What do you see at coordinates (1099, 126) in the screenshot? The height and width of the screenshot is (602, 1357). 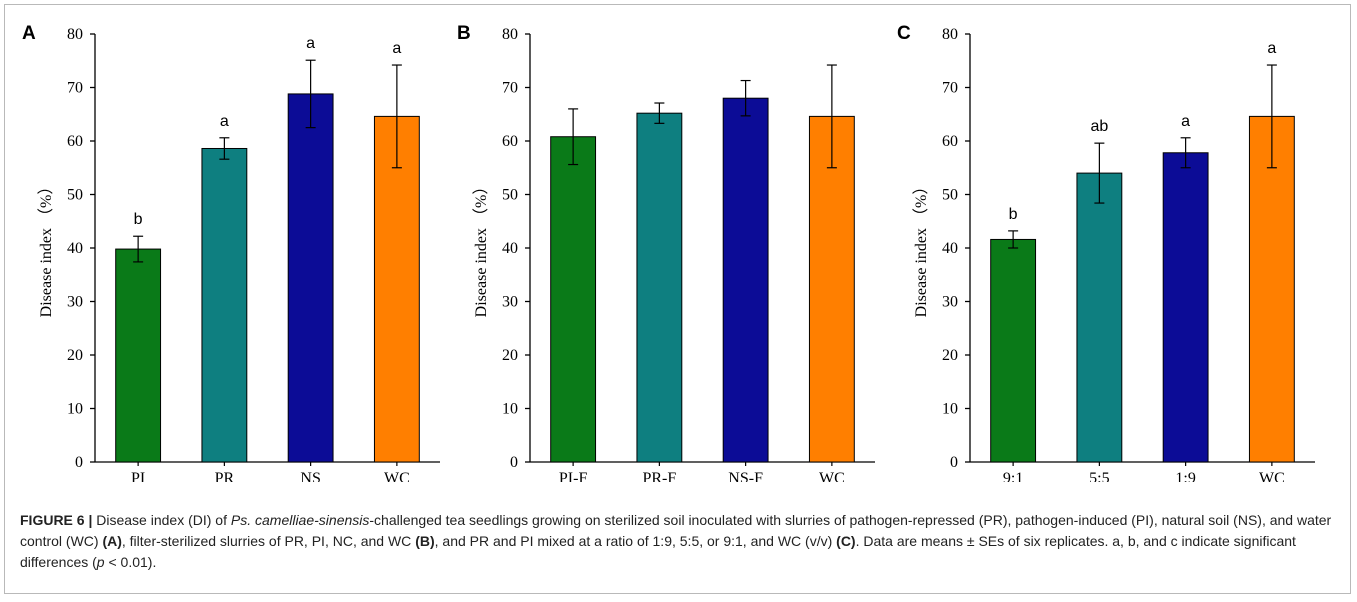 I see `significance-label-5:5: ab` at bounding box center [1099, 126].